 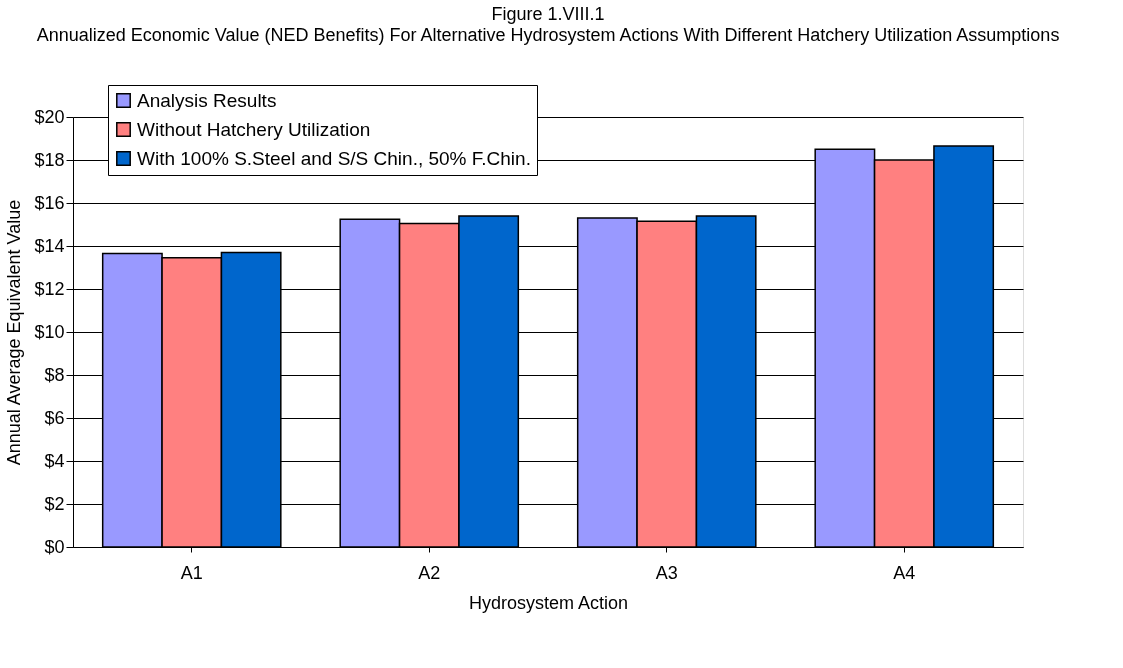 I want to click on legend-label: Without Hatchery Utilization, so click(x=254, y=129).